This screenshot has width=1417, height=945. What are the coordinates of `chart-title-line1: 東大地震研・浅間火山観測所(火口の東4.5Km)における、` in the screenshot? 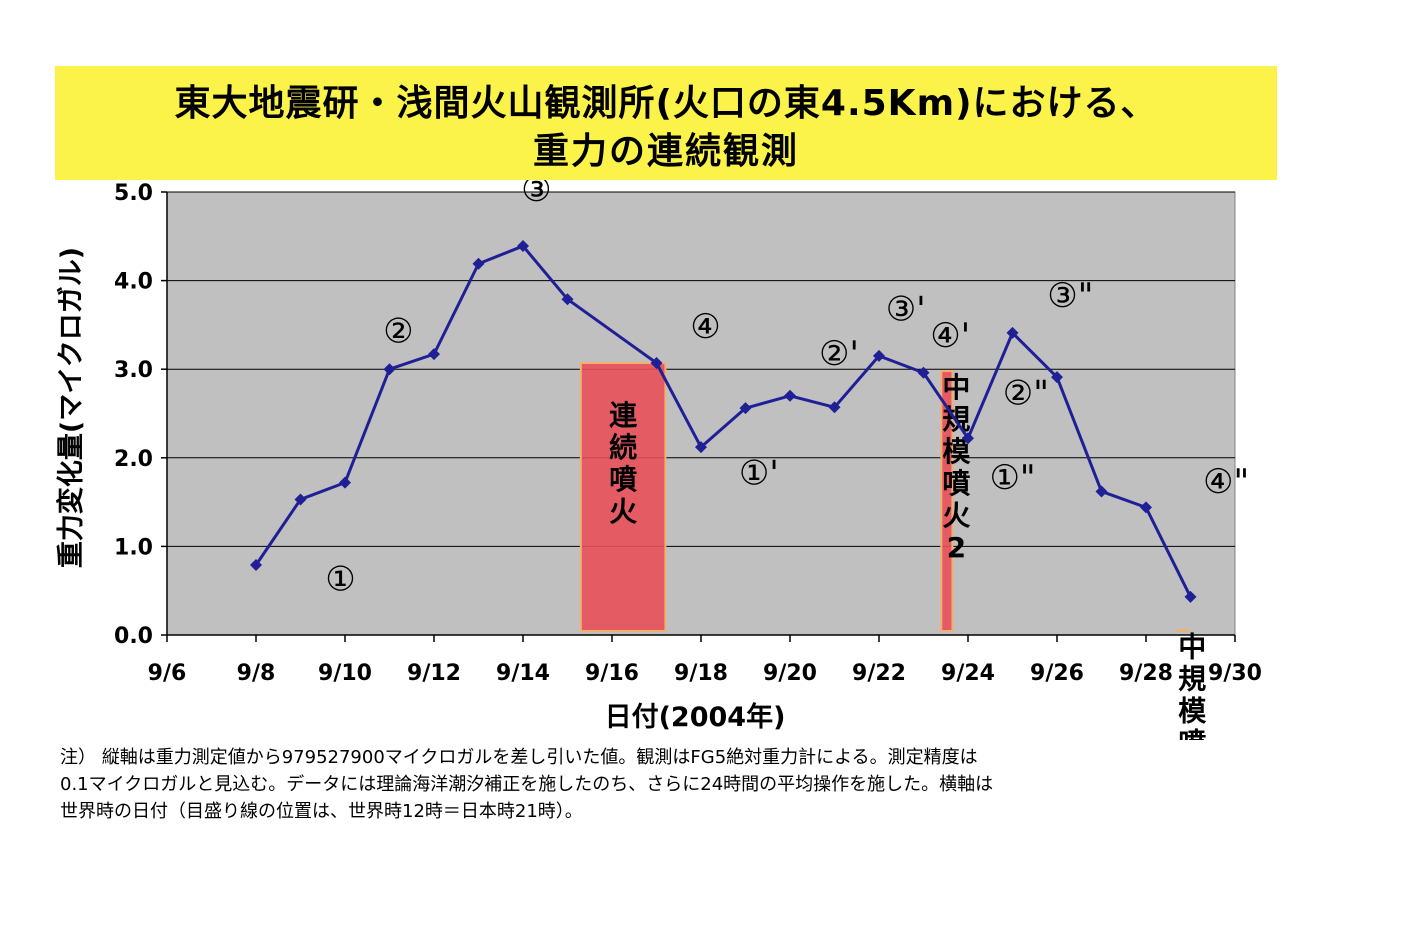 It's located at (666, 103).